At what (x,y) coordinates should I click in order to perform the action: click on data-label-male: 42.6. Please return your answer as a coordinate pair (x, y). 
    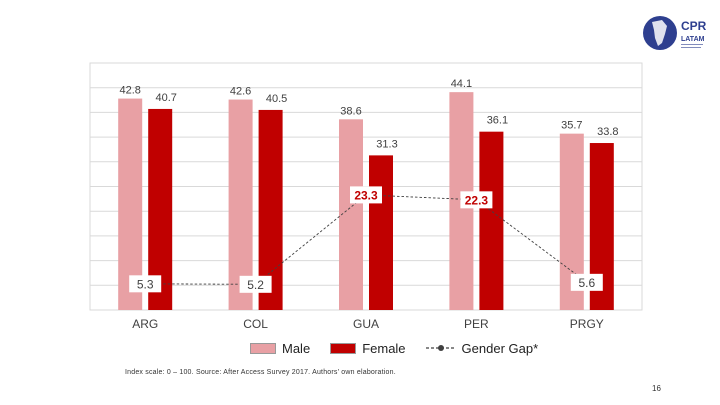
    Looking at the image, I should click on (240, 92).